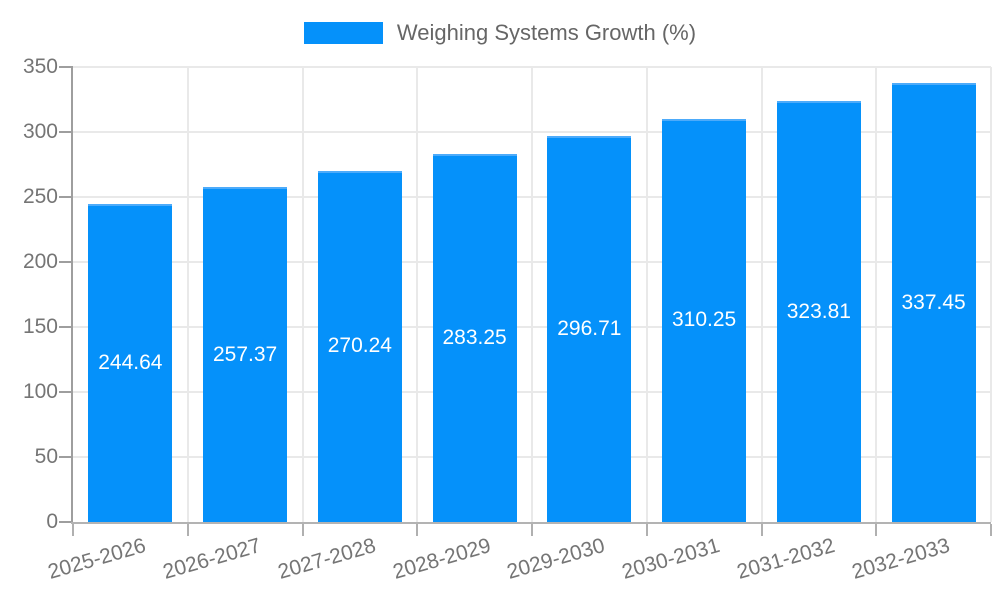 This screenshot has width=1000, height=600. Describe the element at coordinates (72, 295) in the screenshot. I see `y-axis-line` at that location.